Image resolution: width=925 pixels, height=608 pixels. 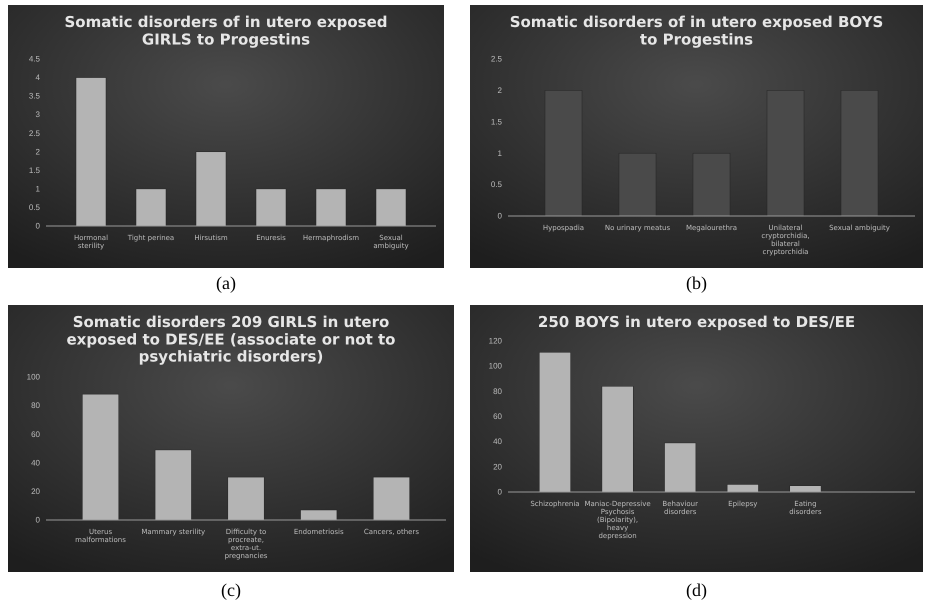 What do you see at coordinates (697, 322) in the screenshot?
I see `chart-title: 250 BOYS in utero exposed to DES/EE` at bounding box center [697, 322].